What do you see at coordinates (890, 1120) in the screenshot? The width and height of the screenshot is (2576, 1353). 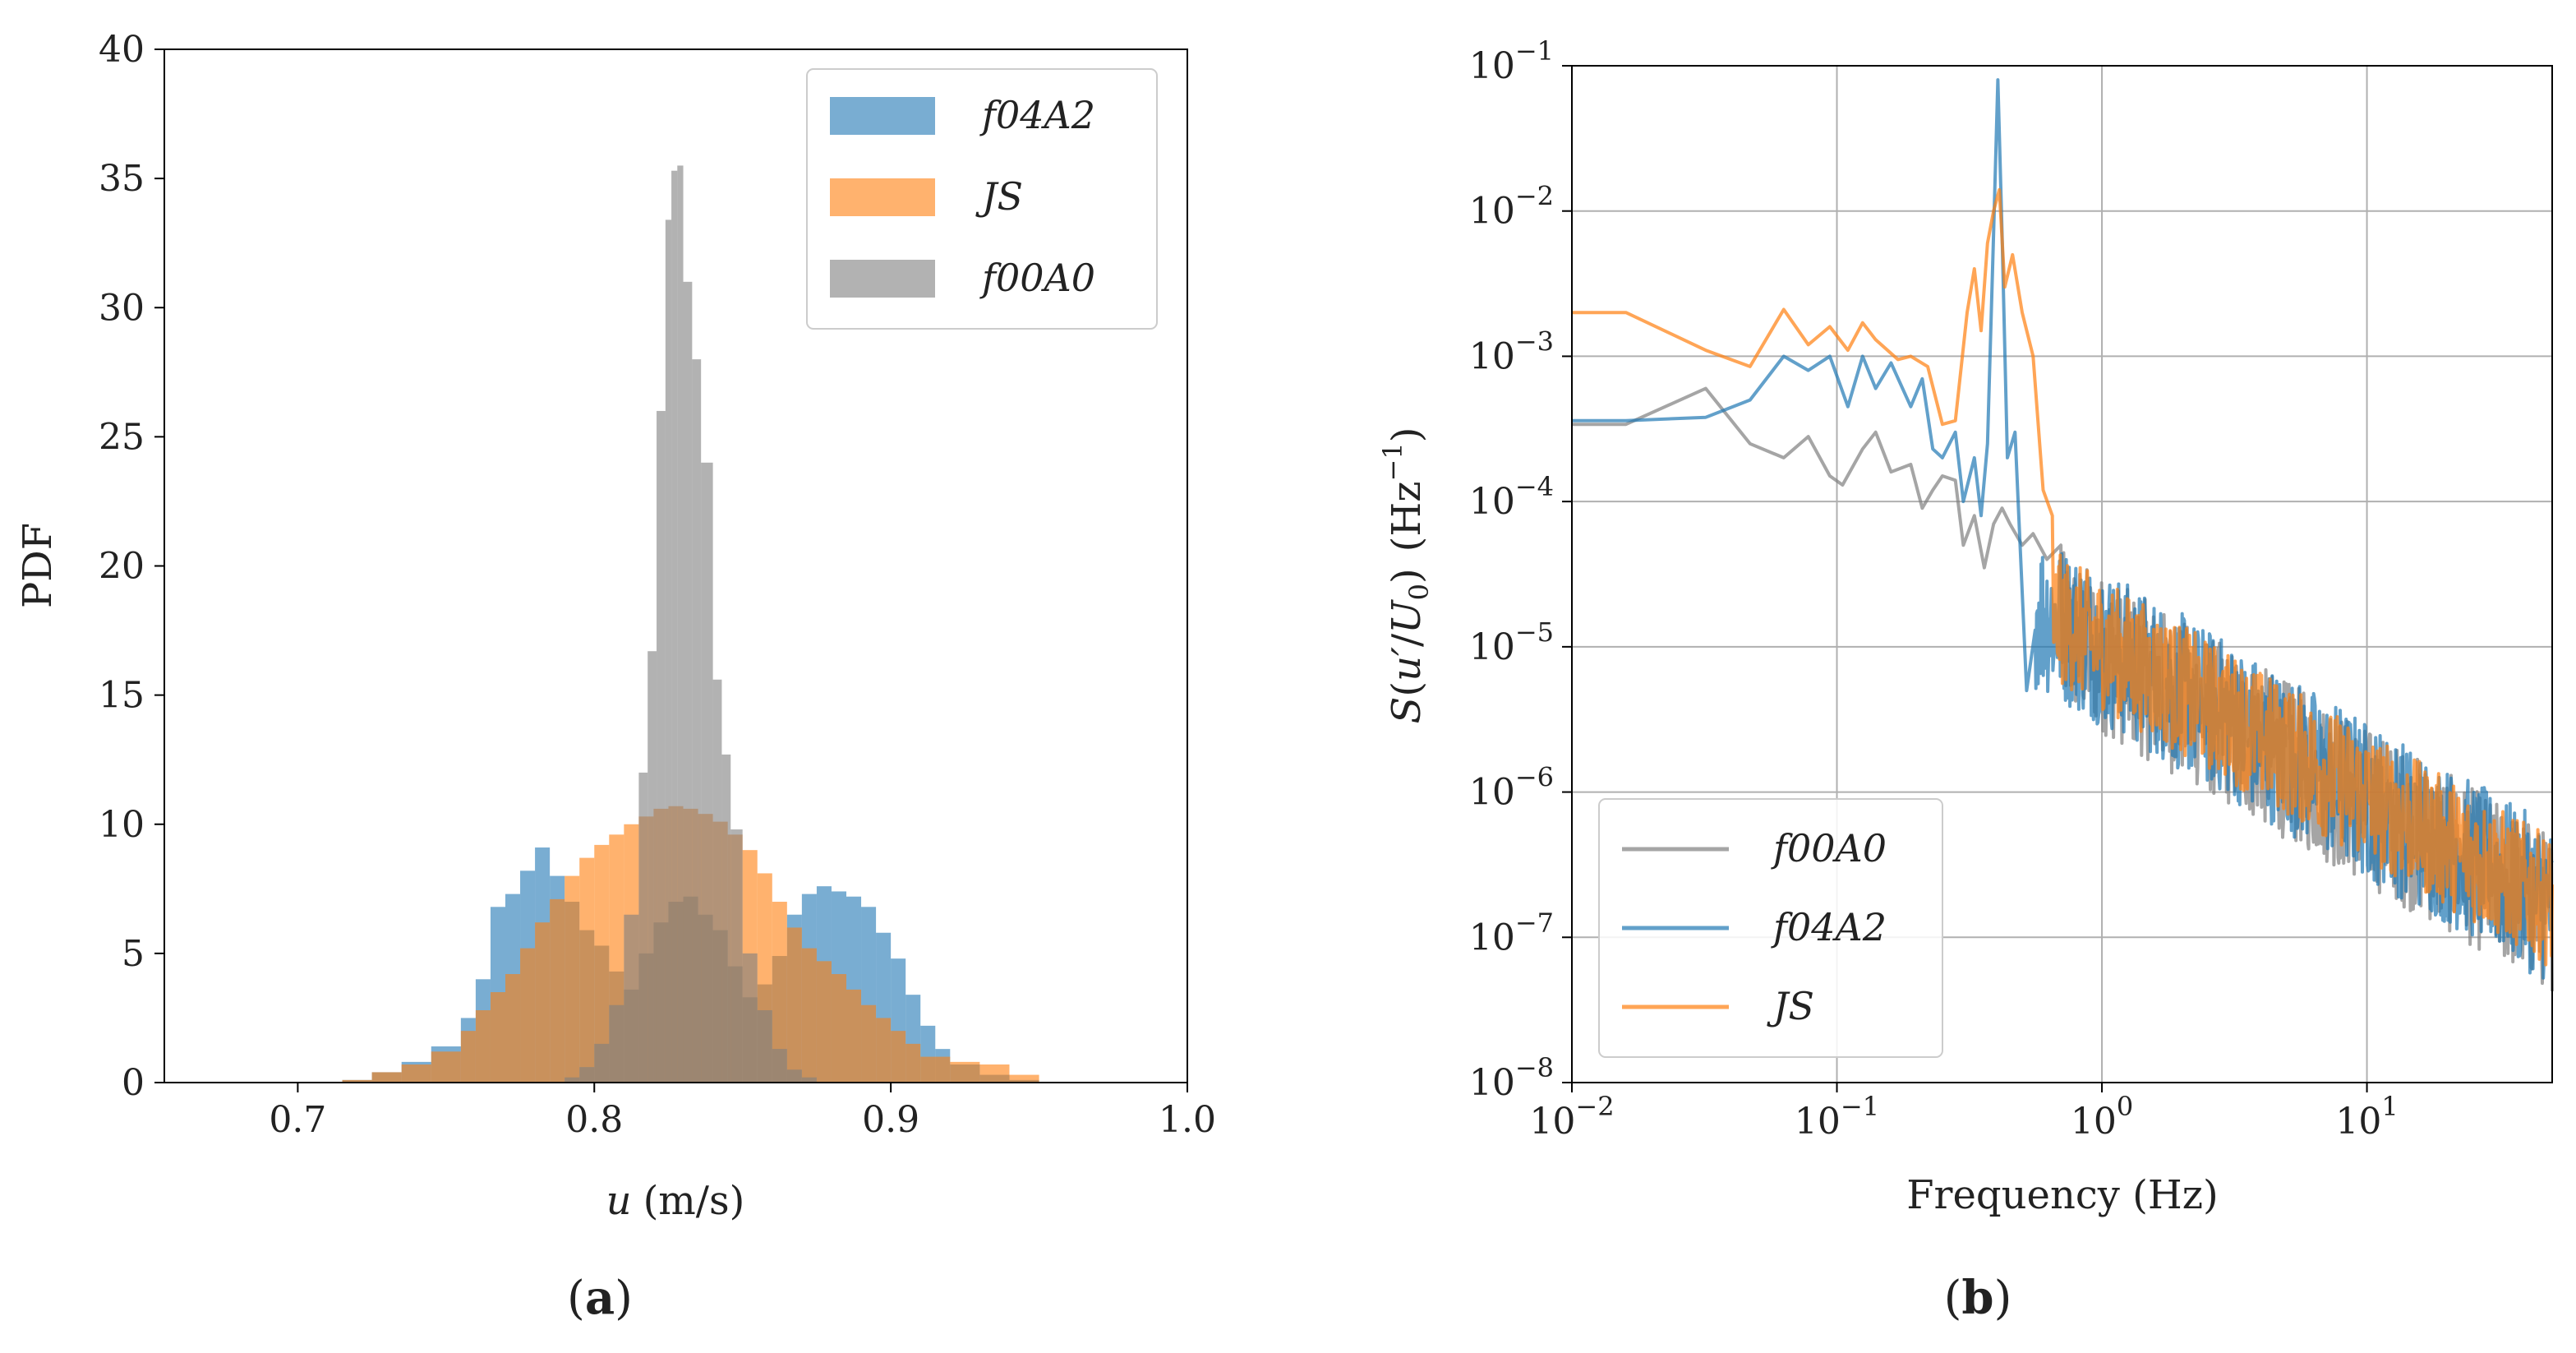 I see `x-tick-label-a-2: 0.9` at bounding box center [890, 1120].